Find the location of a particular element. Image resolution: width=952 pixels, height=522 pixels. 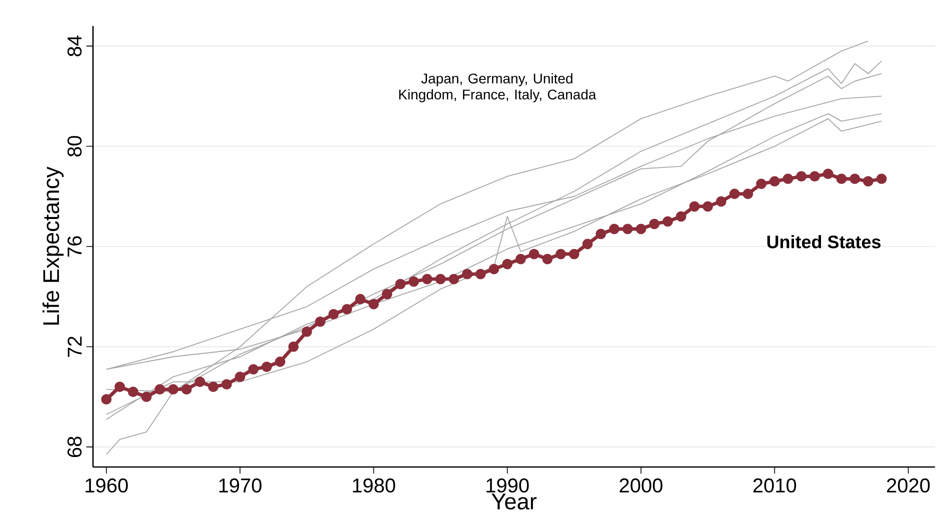

x-tick-label: 2000 is located at coordinates (641, 485).